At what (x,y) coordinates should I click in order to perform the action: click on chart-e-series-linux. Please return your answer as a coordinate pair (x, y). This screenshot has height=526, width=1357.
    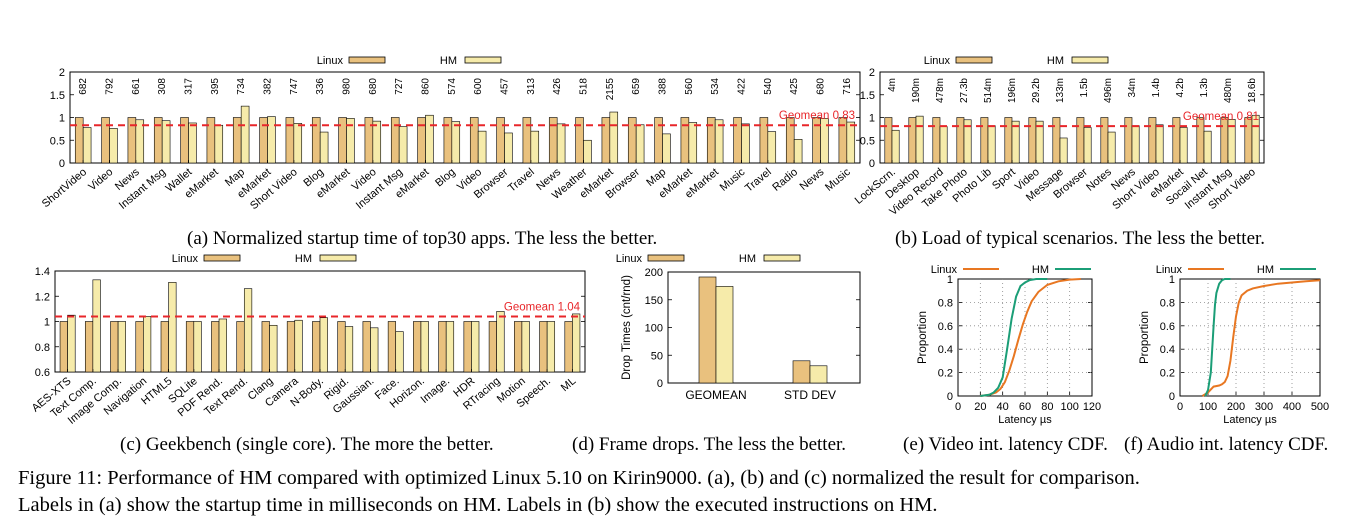
    Looking at the image, I should click on (1030, 337).